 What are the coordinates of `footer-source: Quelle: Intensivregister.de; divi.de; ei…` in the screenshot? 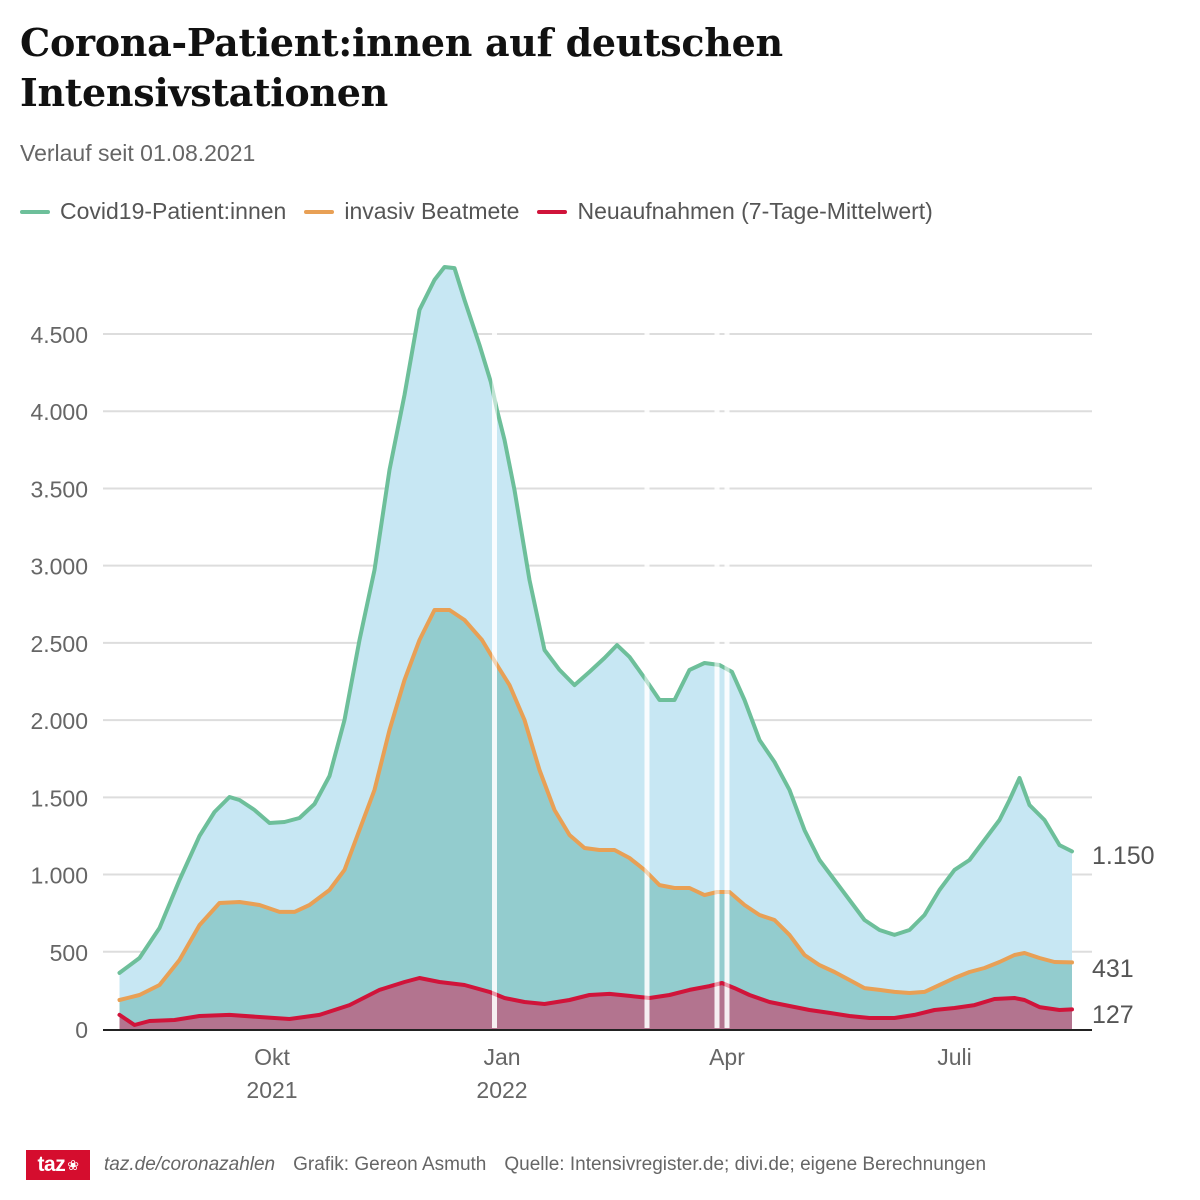 It's located at (745, 1164).